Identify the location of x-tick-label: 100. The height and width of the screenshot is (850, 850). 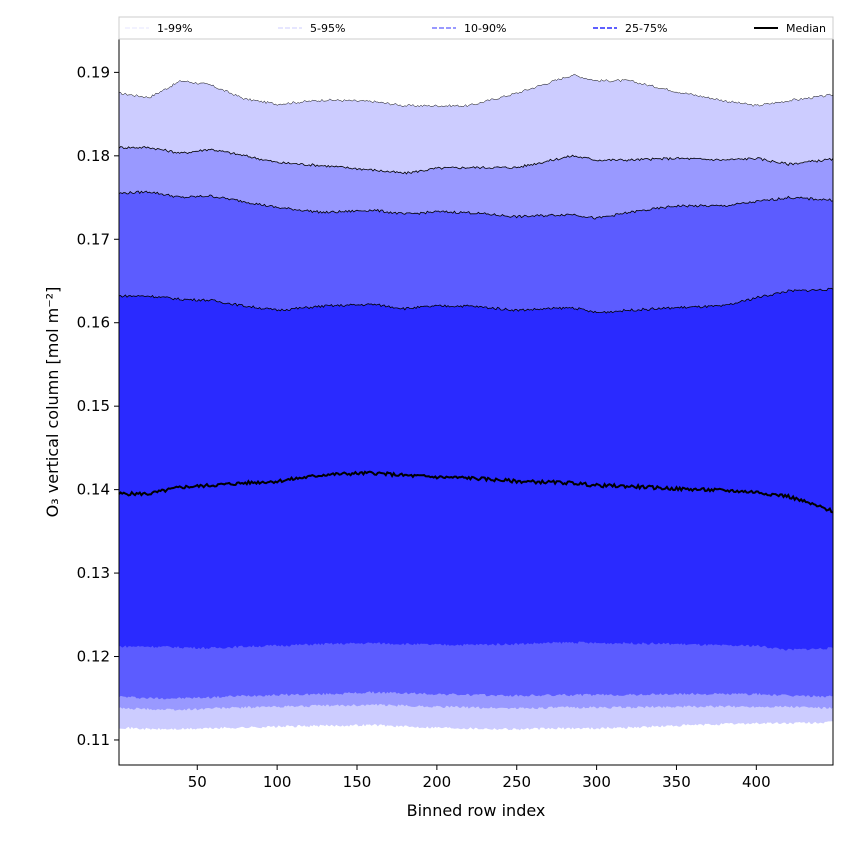
(277, 782).